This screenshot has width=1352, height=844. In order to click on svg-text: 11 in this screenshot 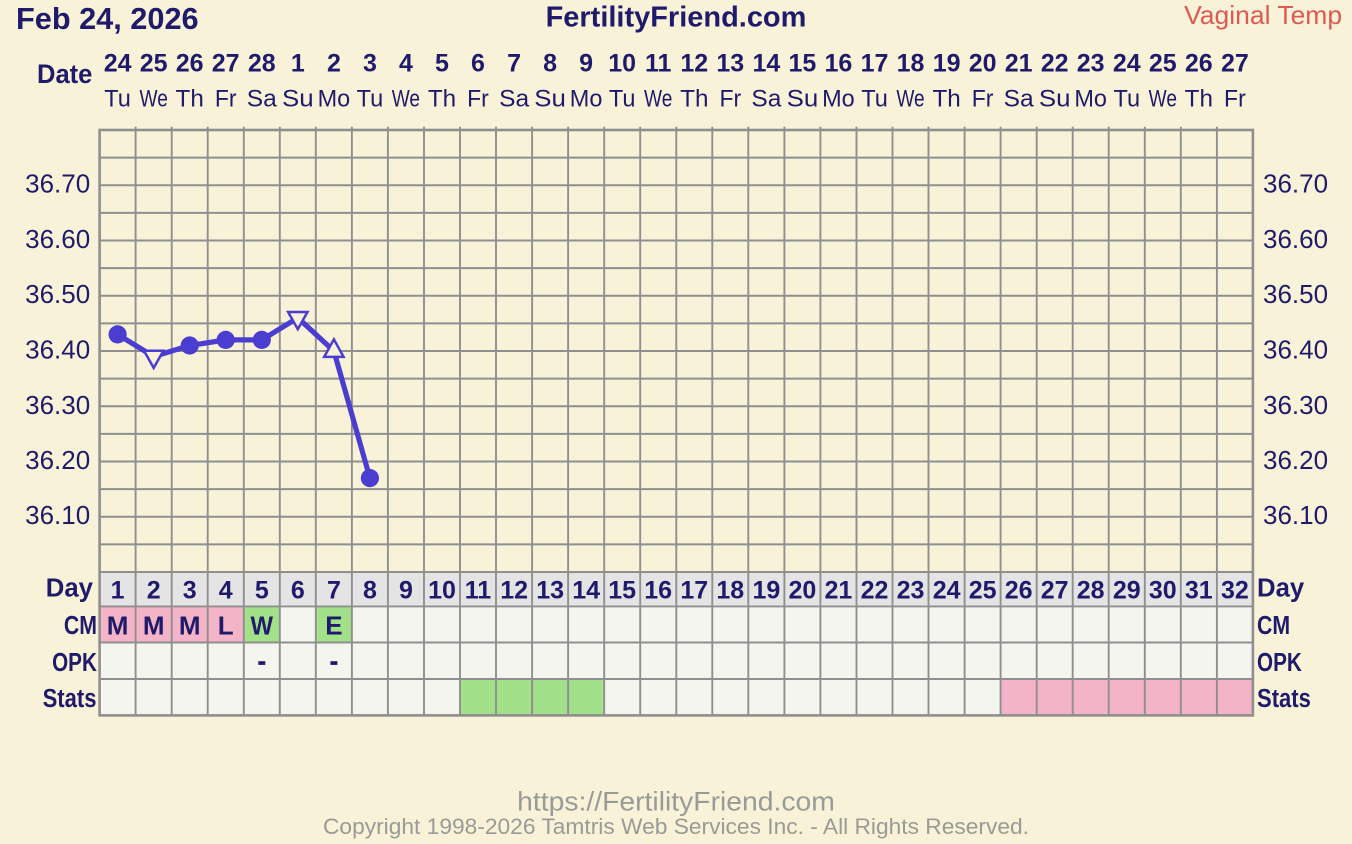, I will do `click(478, 590)`.